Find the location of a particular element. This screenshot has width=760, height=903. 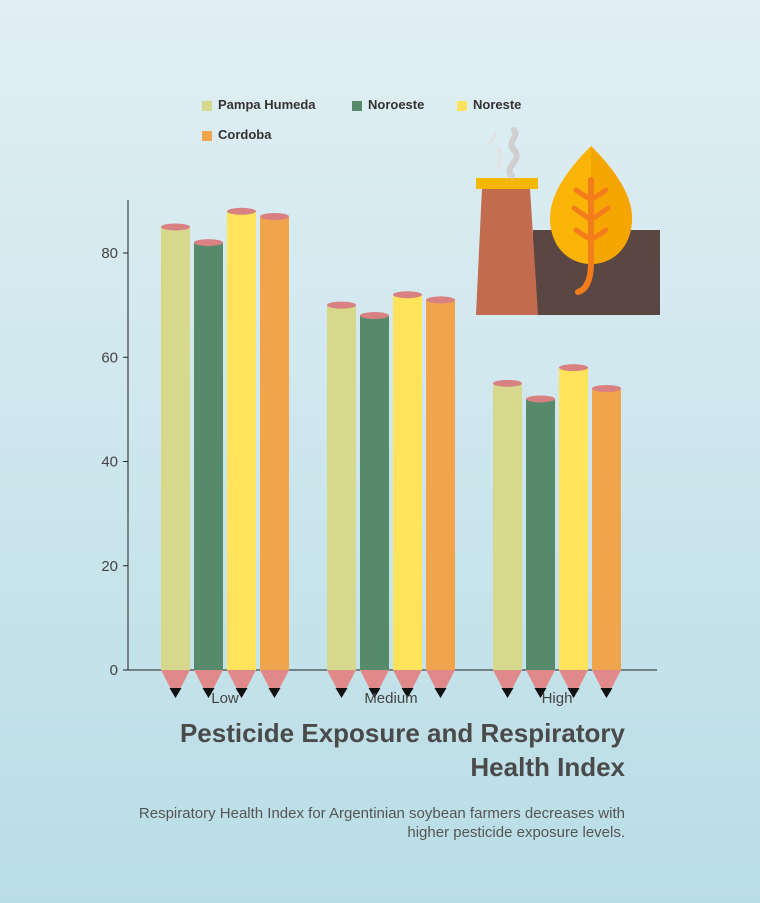

bar-pampa-humeda-high is located at coordinates (507, 538).